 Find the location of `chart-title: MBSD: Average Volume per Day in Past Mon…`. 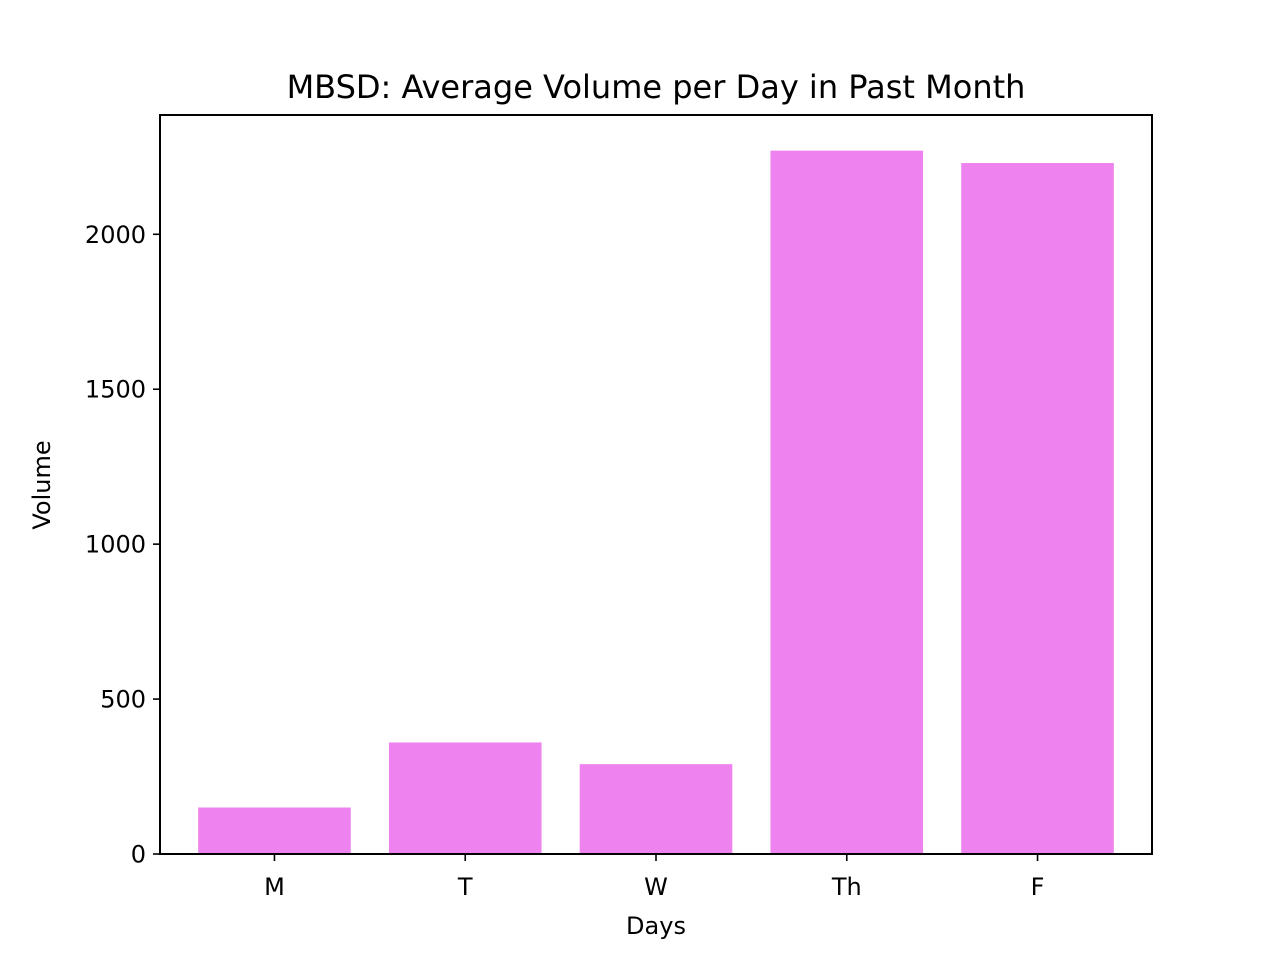

chart-title: MBSD: Average Volume per Day in Past Mon… is located at coordinates (656, 87).